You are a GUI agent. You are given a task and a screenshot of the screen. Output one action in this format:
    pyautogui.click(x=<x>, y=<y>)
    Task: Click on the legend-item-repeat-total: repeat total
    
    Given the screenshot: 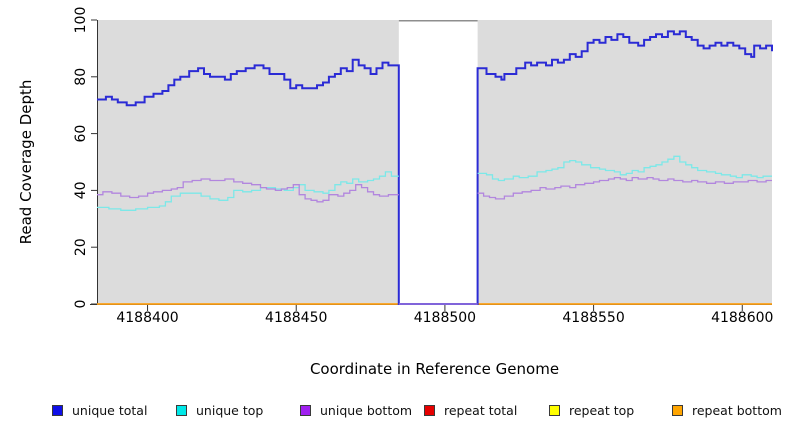 What is the action you would take?
    pyautogui.click(x=470, y=410)
    